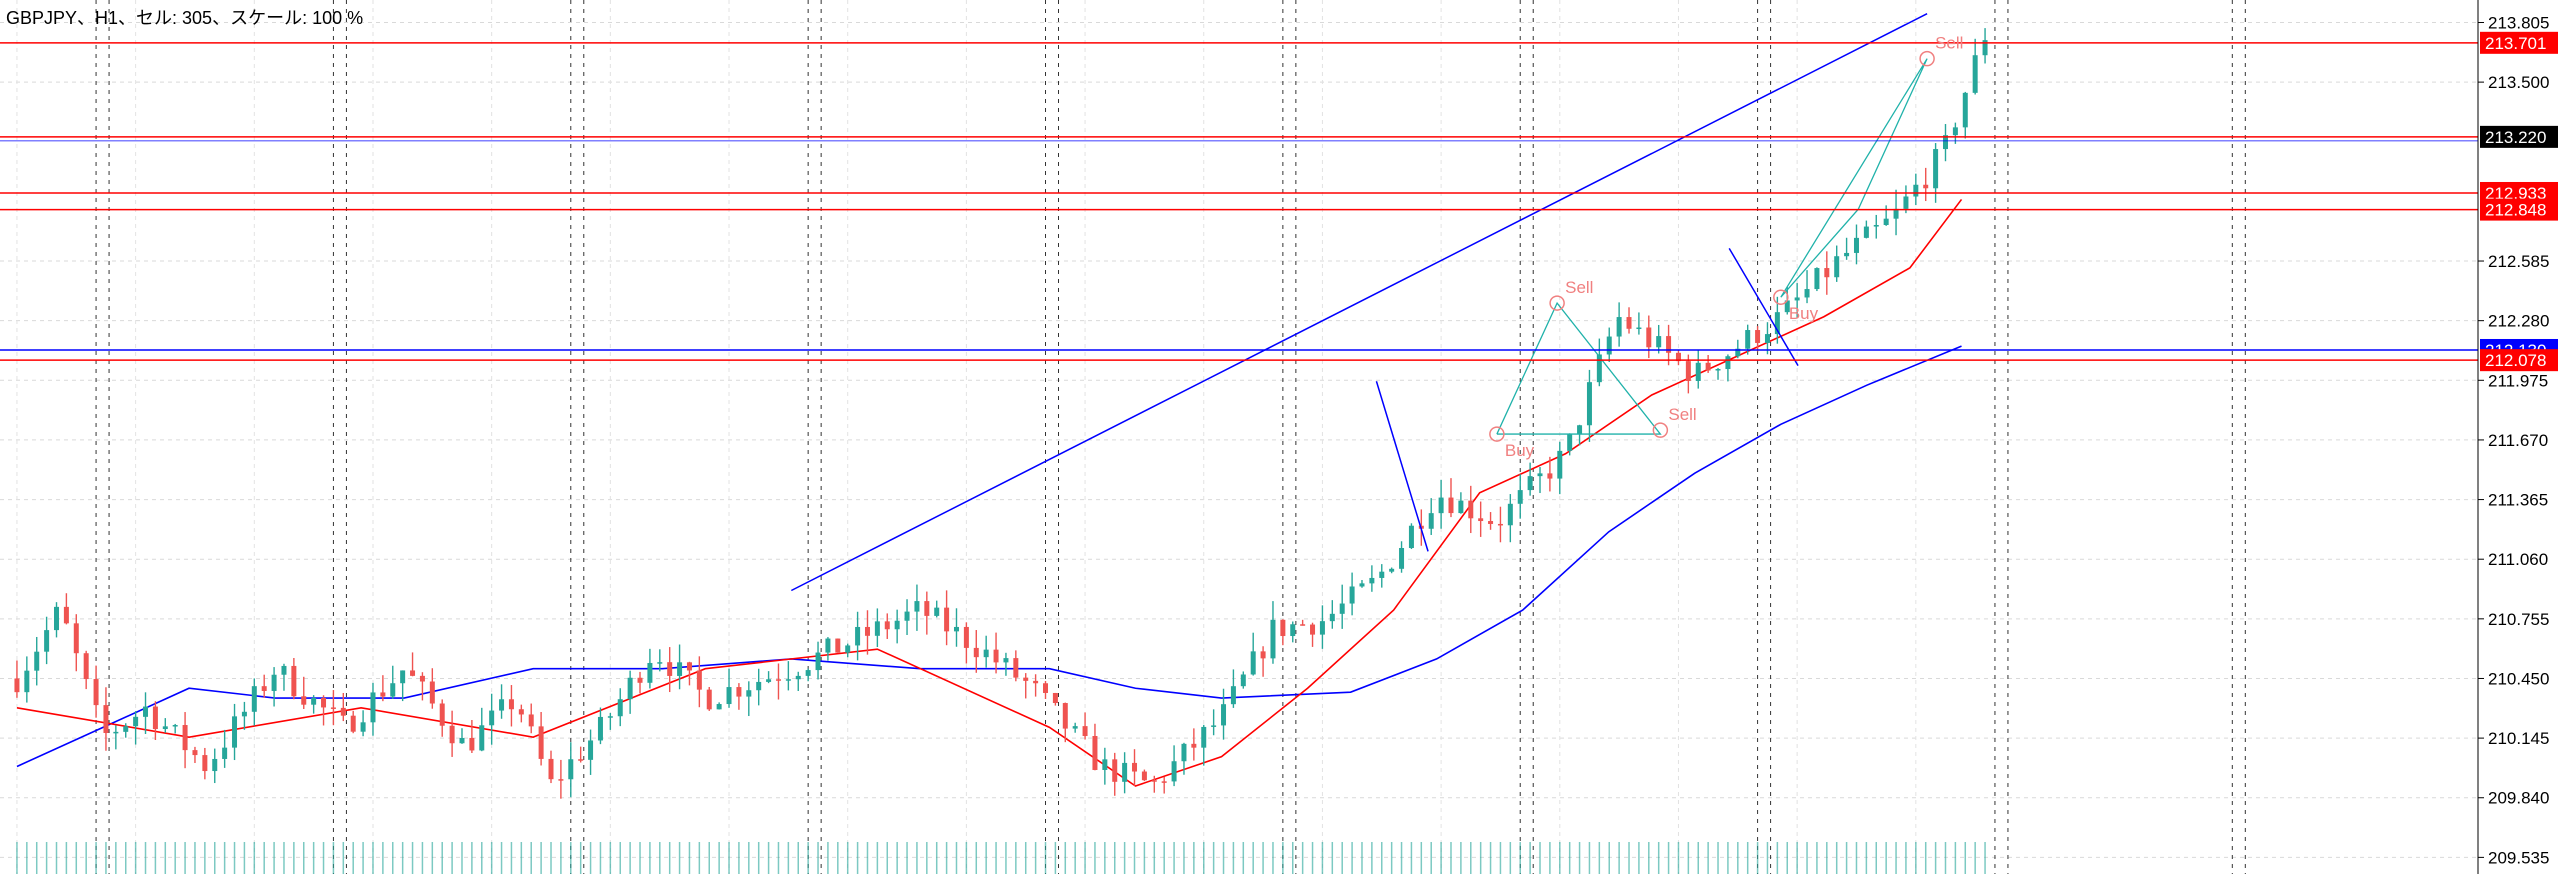 This screenshot has width=2560, height=874. I want to click on price-label: 212.848, so click(2515, 210).